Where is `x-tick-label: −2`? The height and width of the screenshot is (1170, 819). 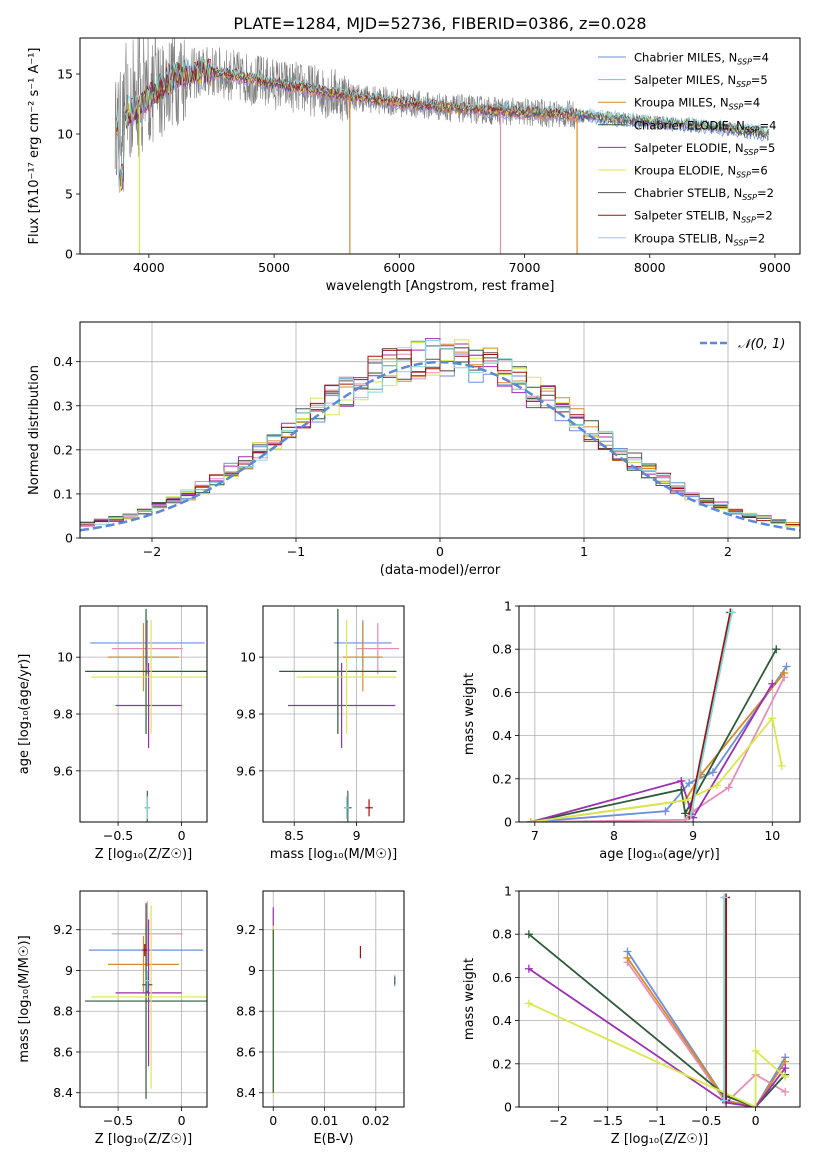
x-tick-label: −2 is located at coordinates (152, 551).